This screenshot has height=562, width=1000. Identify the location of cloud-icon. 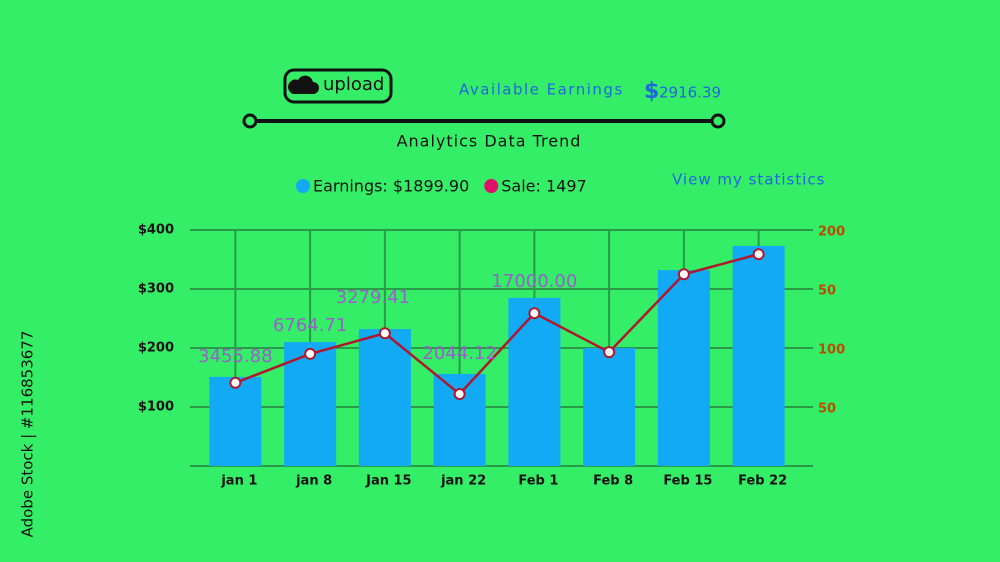
(303, 84).